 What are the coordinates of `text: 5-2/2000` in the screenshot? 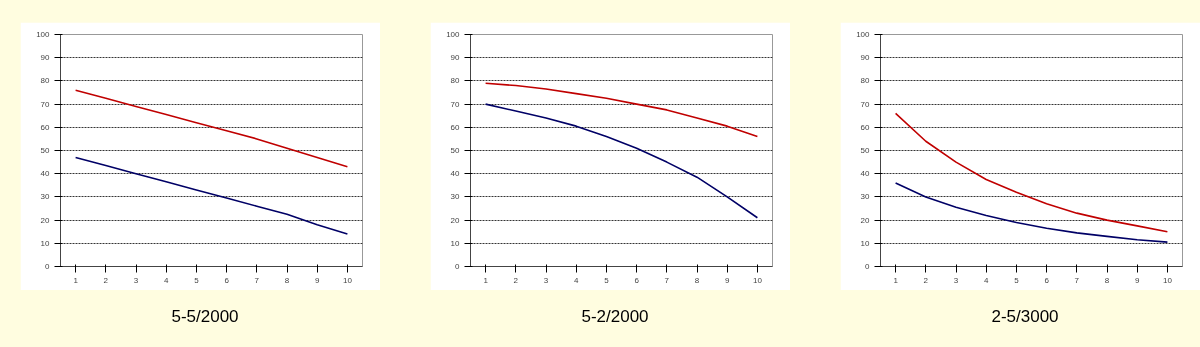 It's located at (615, 317).